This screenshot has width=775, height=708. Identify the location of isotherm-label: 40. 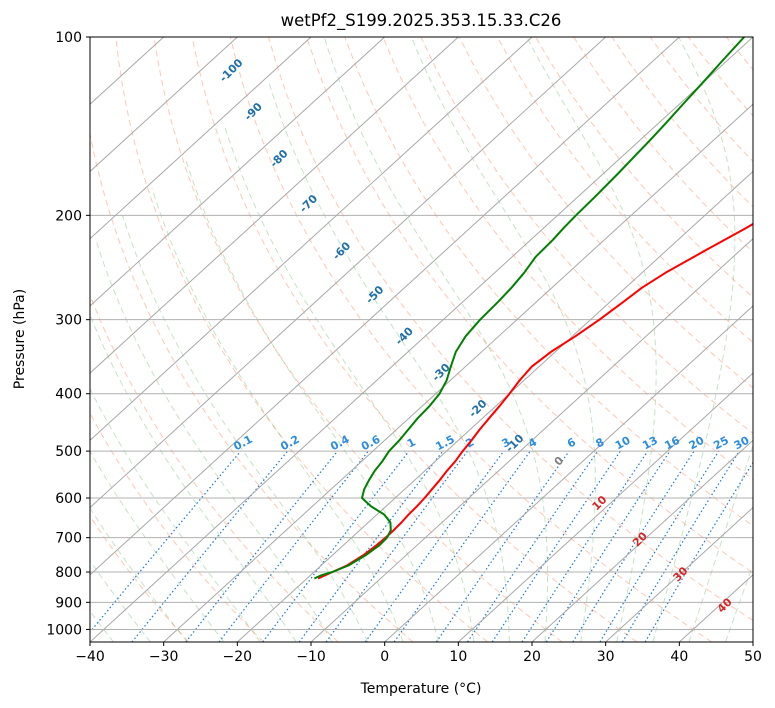
(725, 605).